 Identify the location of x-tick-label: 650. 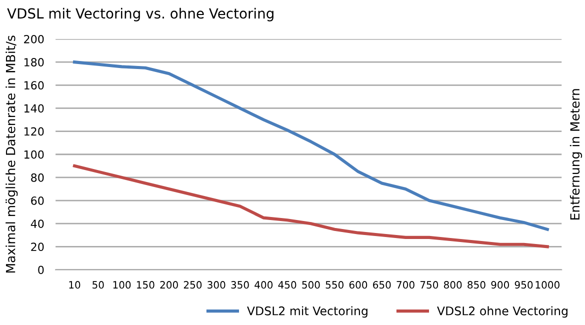
(382, 285).